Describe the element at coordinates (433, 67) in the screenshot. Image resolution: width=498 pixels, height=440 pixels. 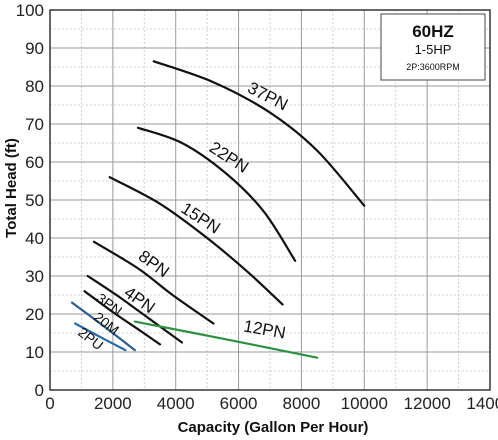
I see `info-box-speed: 2P:3600RPM` at that location.